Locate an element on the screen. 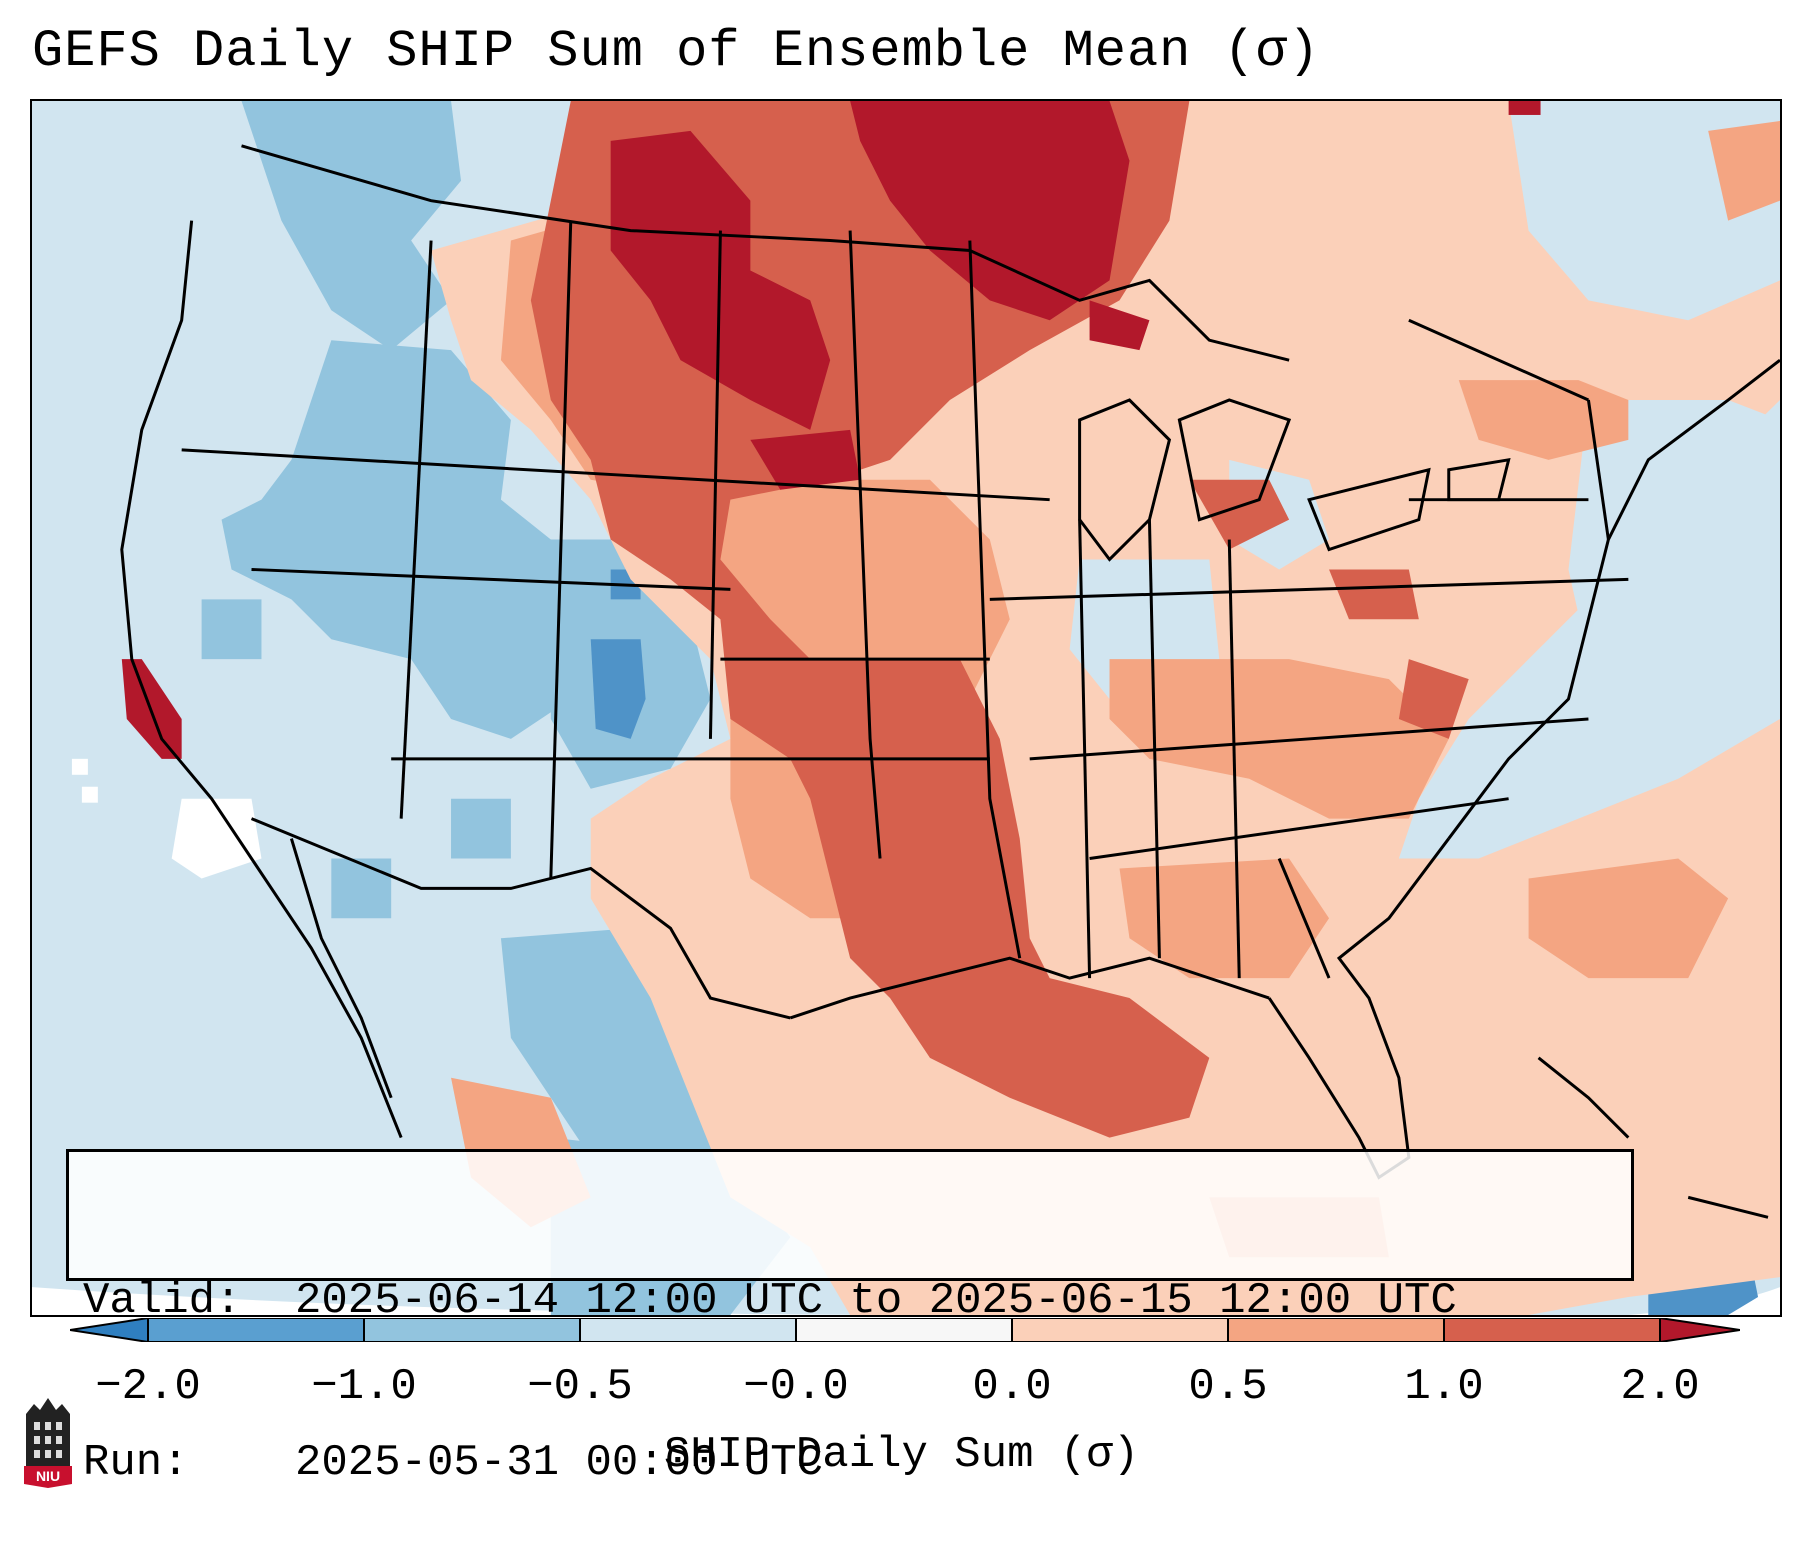  run-value: 2025-05-31 00:00 UTC is located at coordinates (559, 1463).